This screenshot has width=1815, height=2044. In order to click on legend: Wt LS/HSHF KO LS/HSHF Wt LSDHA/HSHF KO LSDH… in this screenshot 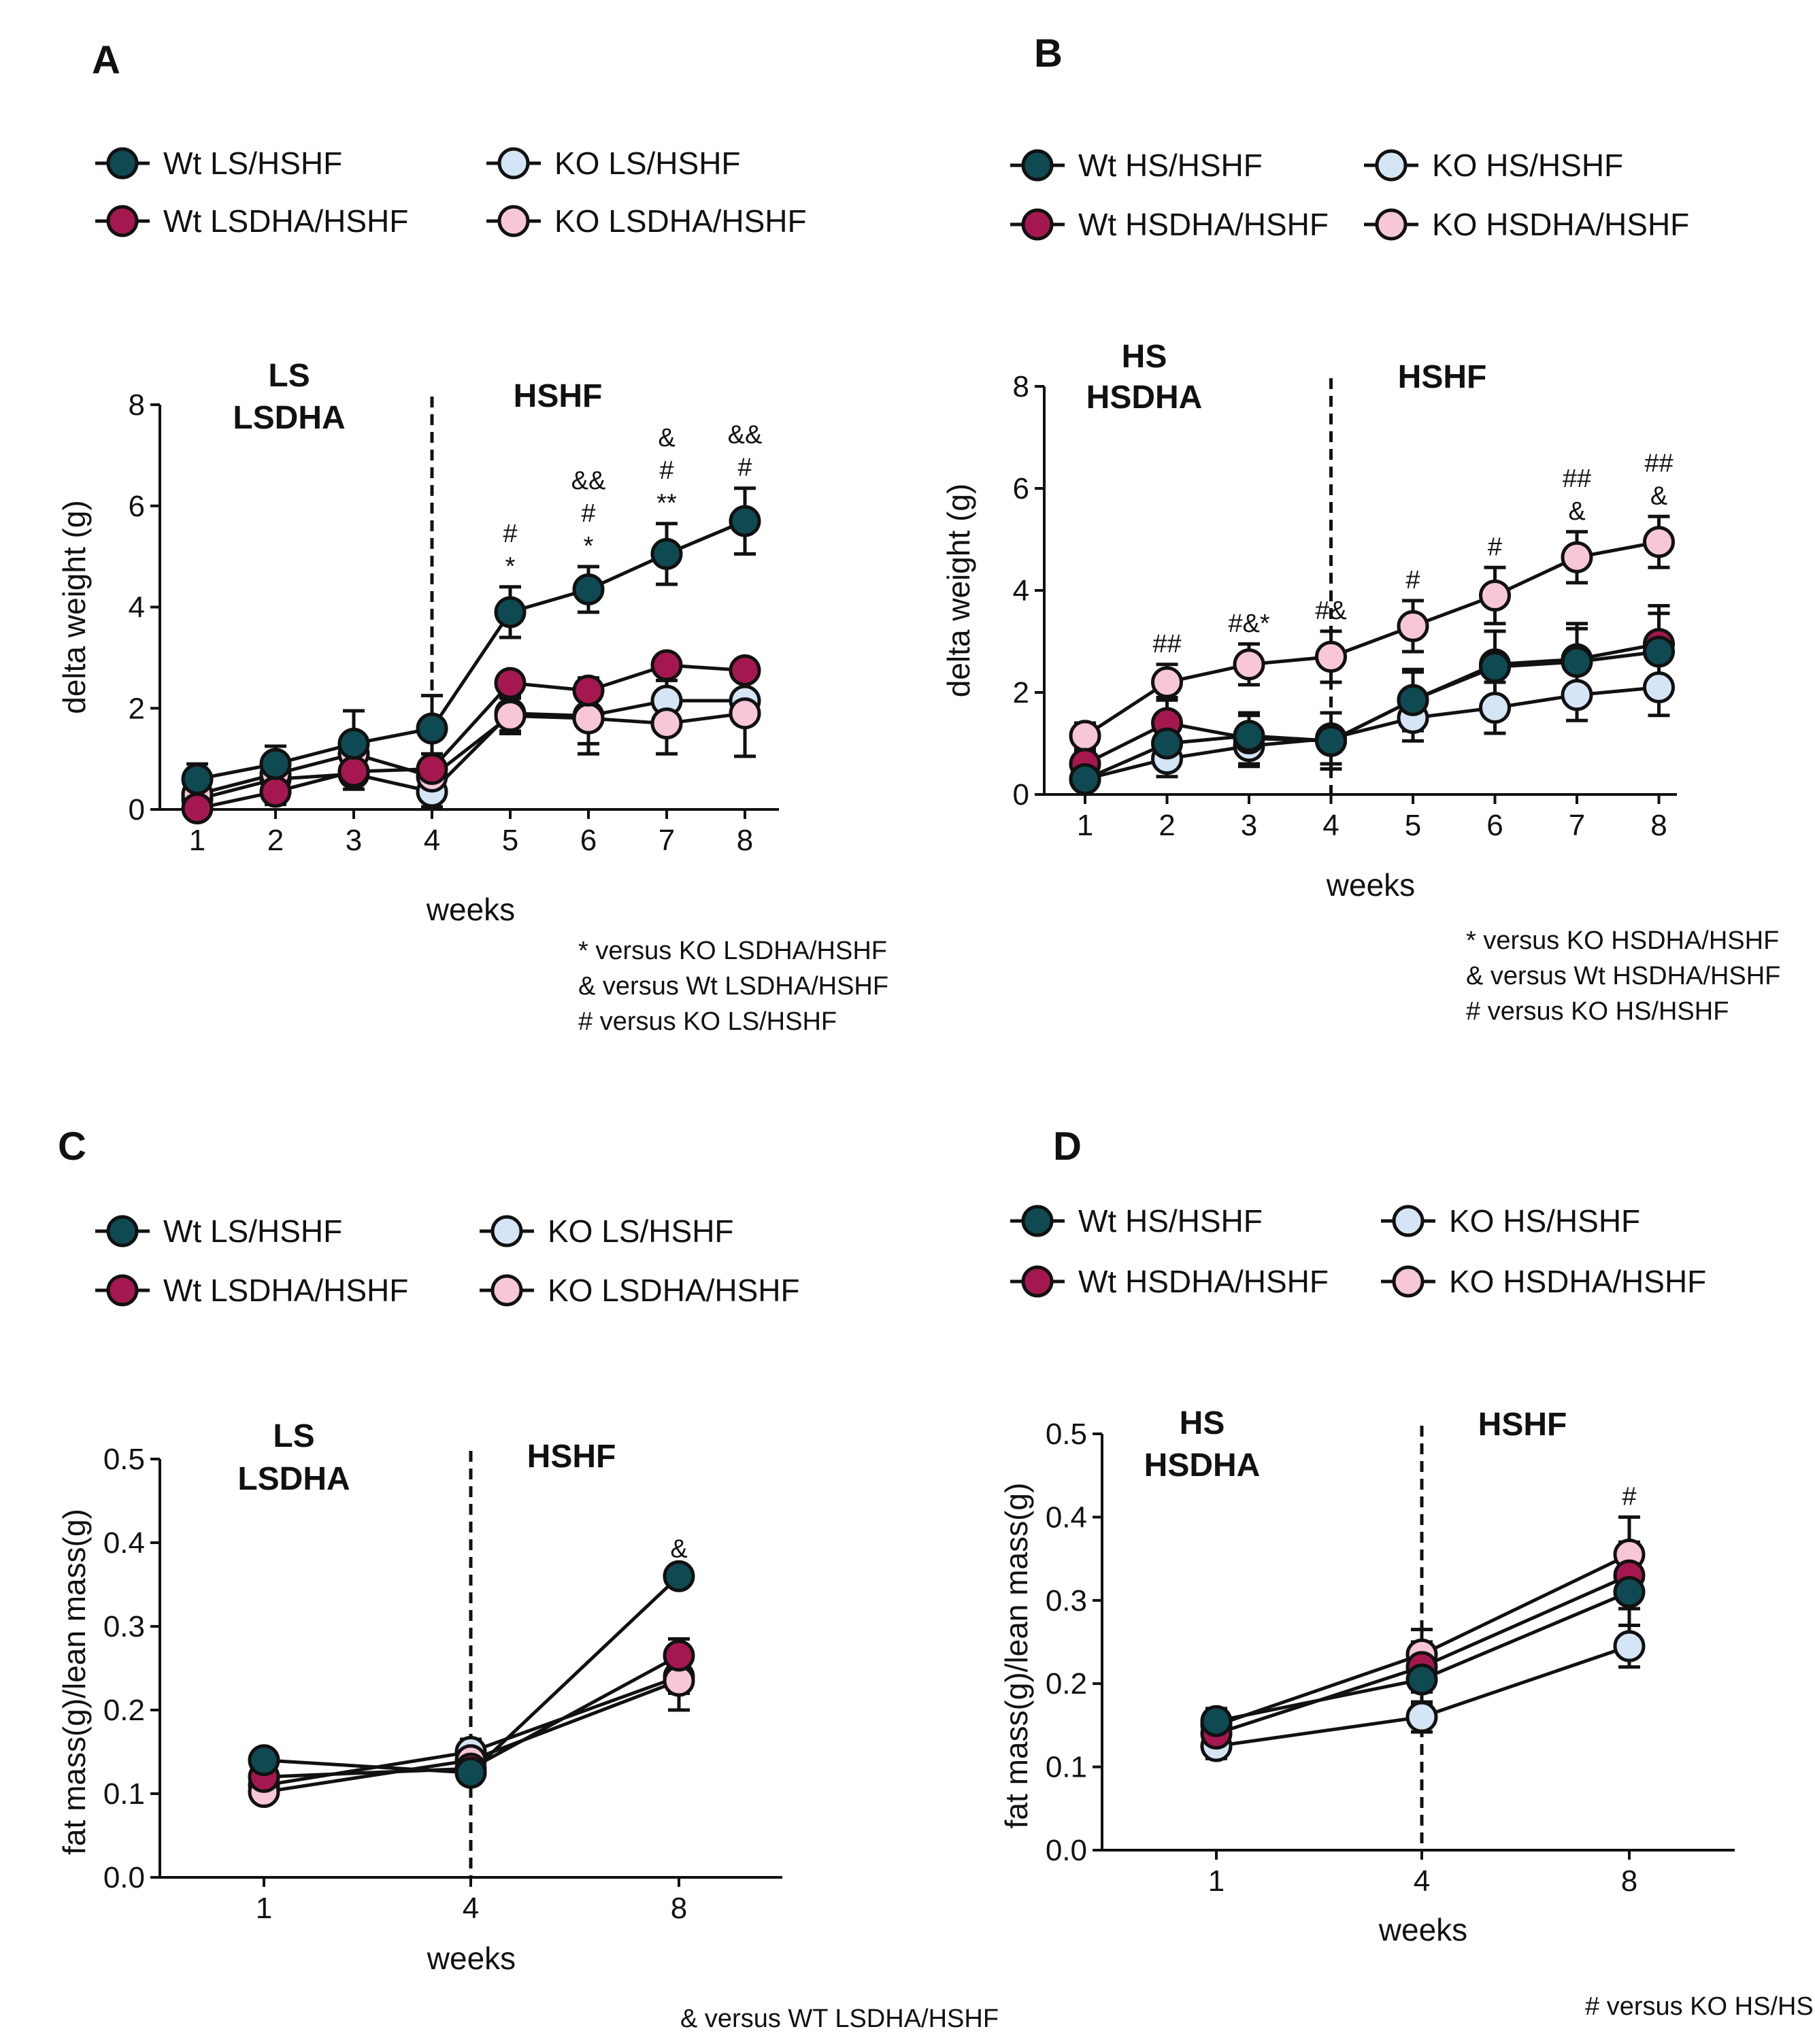, I will do `click(447, 1260)`.